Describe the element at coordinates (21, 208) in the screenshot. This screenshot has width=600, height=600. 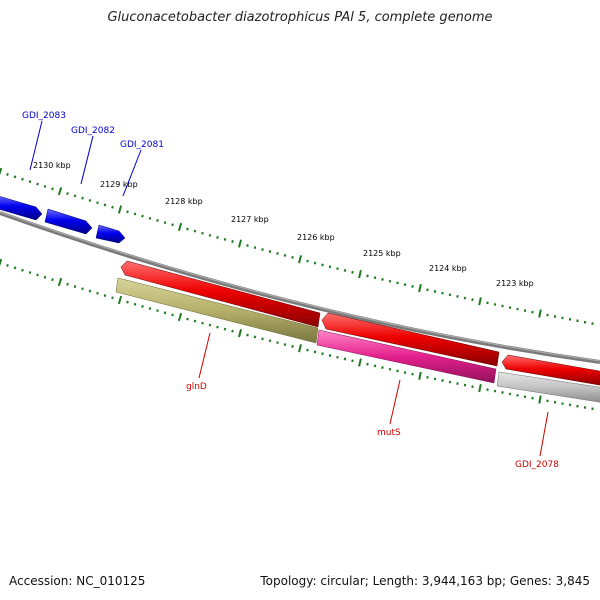
I see `gene-arrow-gdi-2083` at that location.